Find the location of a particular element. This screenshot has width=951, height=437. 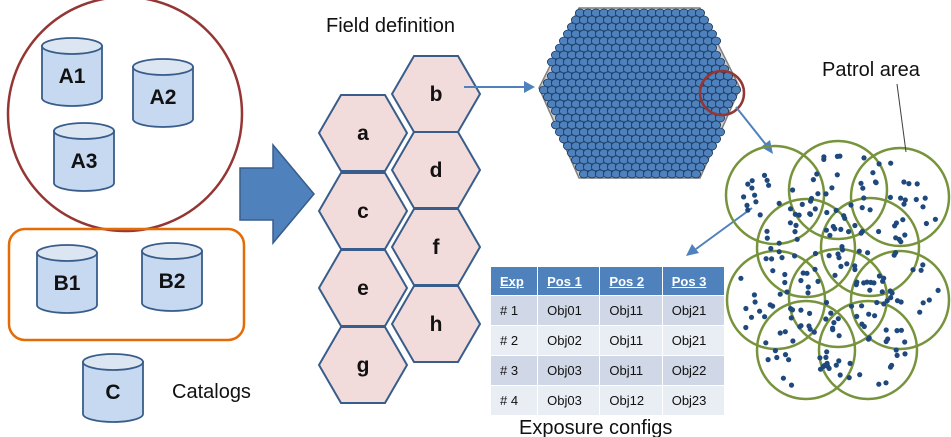

column-header: Exp is located at coordinates (514, 281).